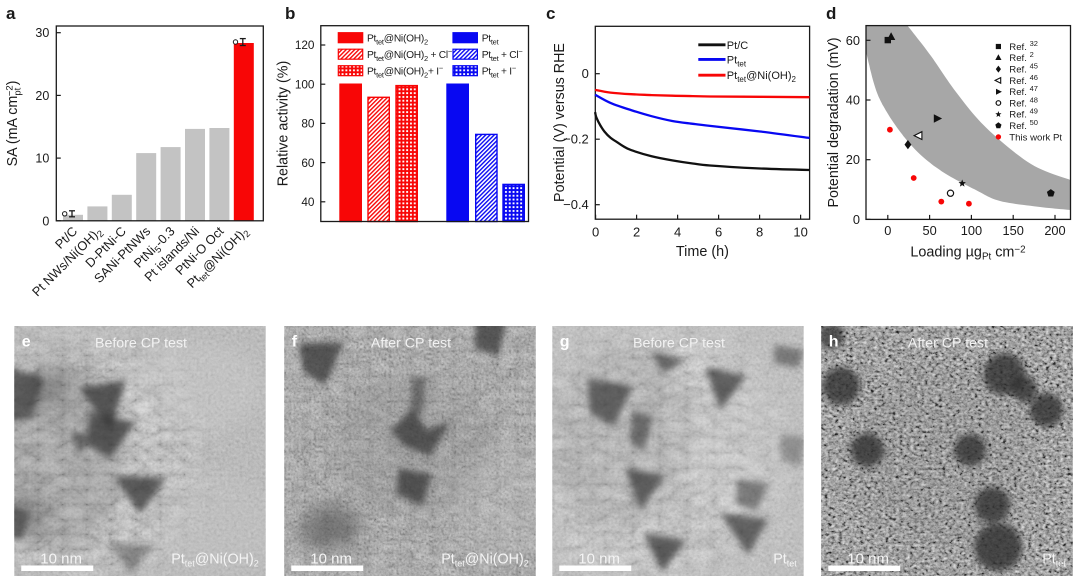 The width and height of the screenshot is (1080, 584). Describe the element at coordinates (42, 33) in the screenshot. I see `svg-text: 30` at that location.